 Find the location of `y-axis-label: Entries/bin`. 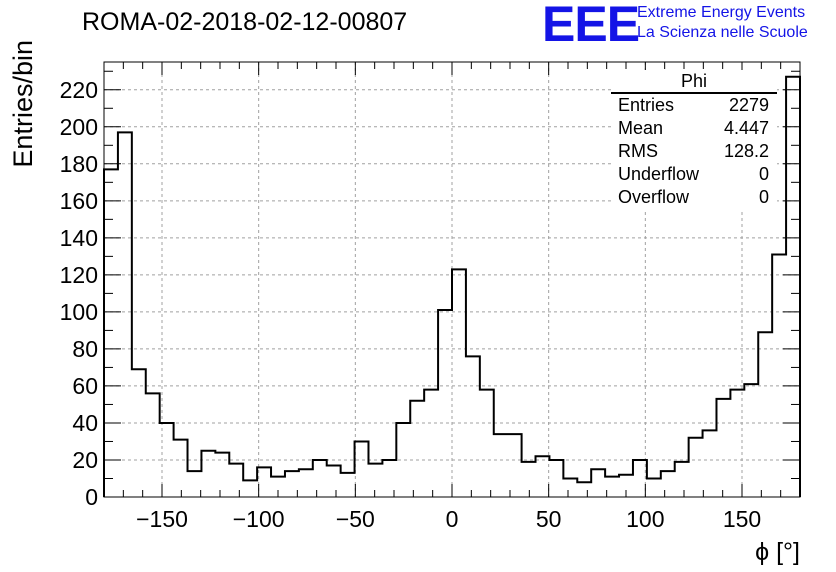

y-axis-label: Entries/bin is located at coordinates (23, 104).